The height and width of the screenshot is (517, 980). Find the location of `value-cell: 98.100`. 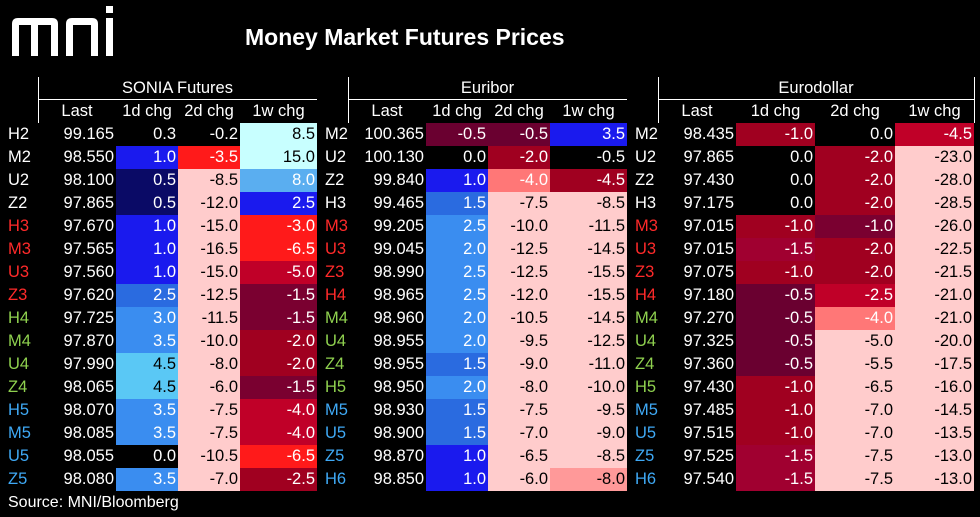

value-cell: 98.100 is located at coordinates (77, 180).